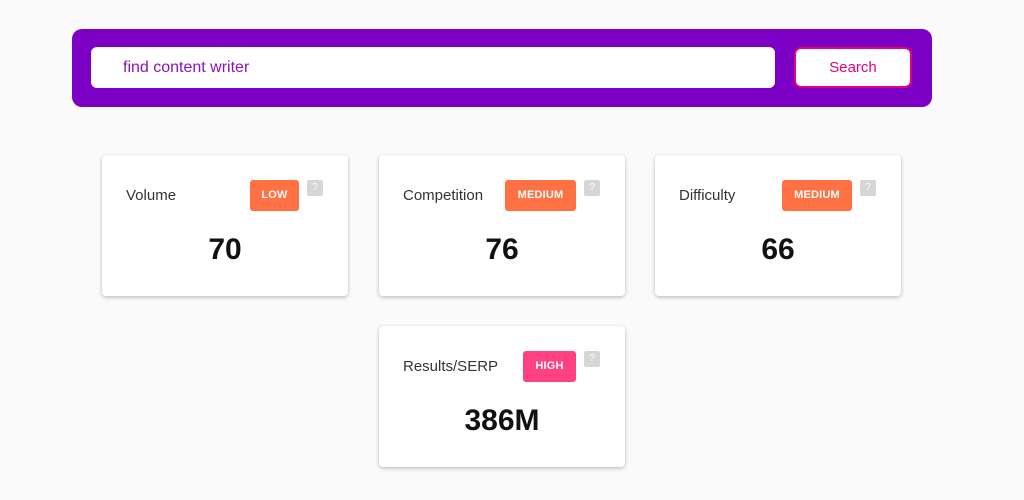 The image size is (1024, 500). Describe the element at coordinates (225, 249) in the screenshot. I see `volume-value: 70` at that location.